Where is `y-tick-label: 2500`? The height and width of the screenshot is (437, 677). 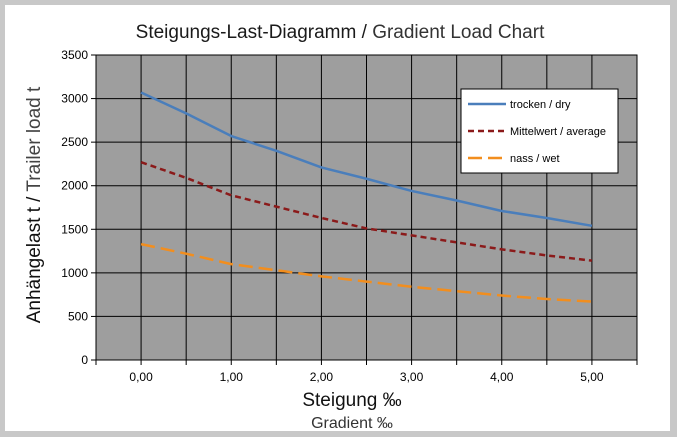 y-tick-label: 2500 is located at coordinates (74, 142).